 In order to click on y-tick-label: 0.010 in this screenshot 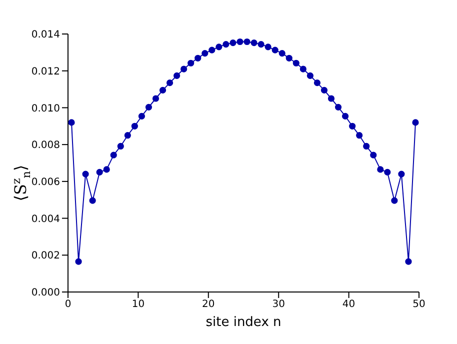, I will do `click(45, 108)`.